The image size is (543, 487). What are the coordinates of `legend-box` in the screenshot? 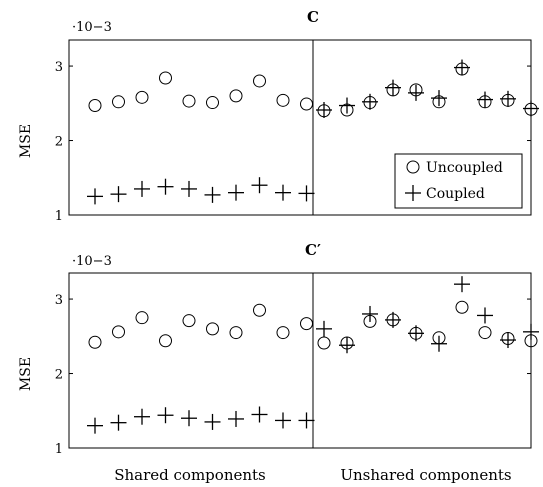 It's located at (458, 181).